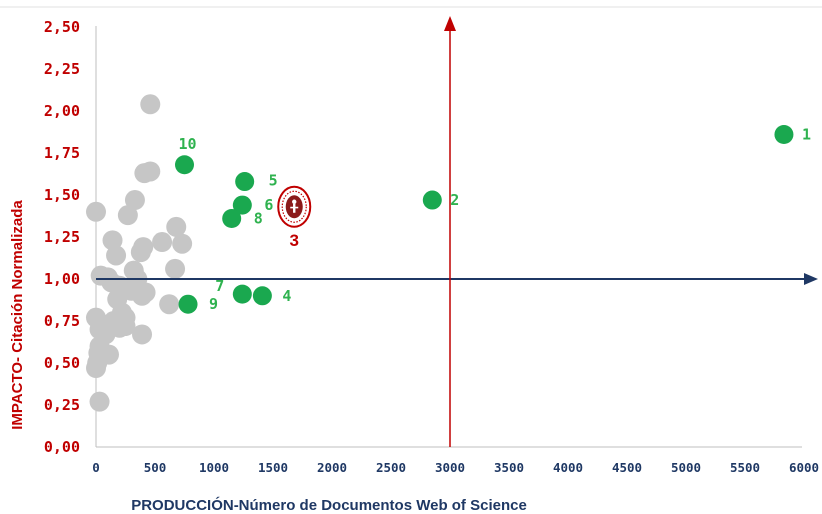  Describe the element at coordinates (391, 467) in the screenshot. I see `x-tick-label: 2500` at that location.